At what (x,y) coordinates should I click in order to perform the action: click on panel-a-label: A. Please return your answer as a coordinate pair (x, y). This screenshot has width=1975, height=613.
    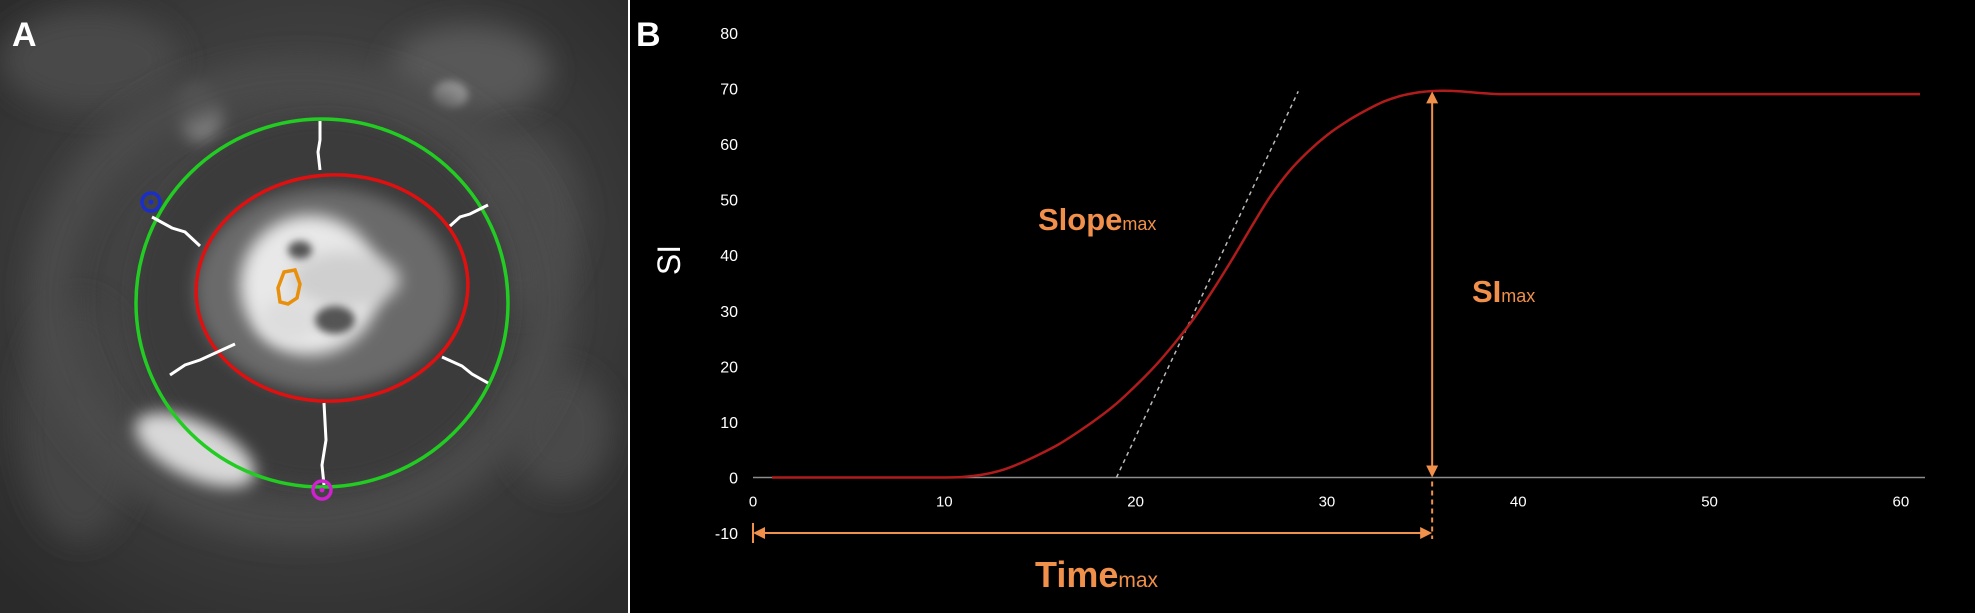
    Looking at the image, I should click on (24, 35).